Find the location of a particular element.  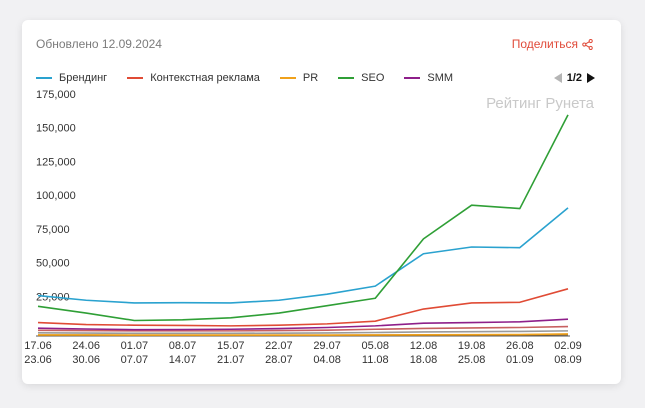

share-label: Поделиться is located at coordinates (544, 44).